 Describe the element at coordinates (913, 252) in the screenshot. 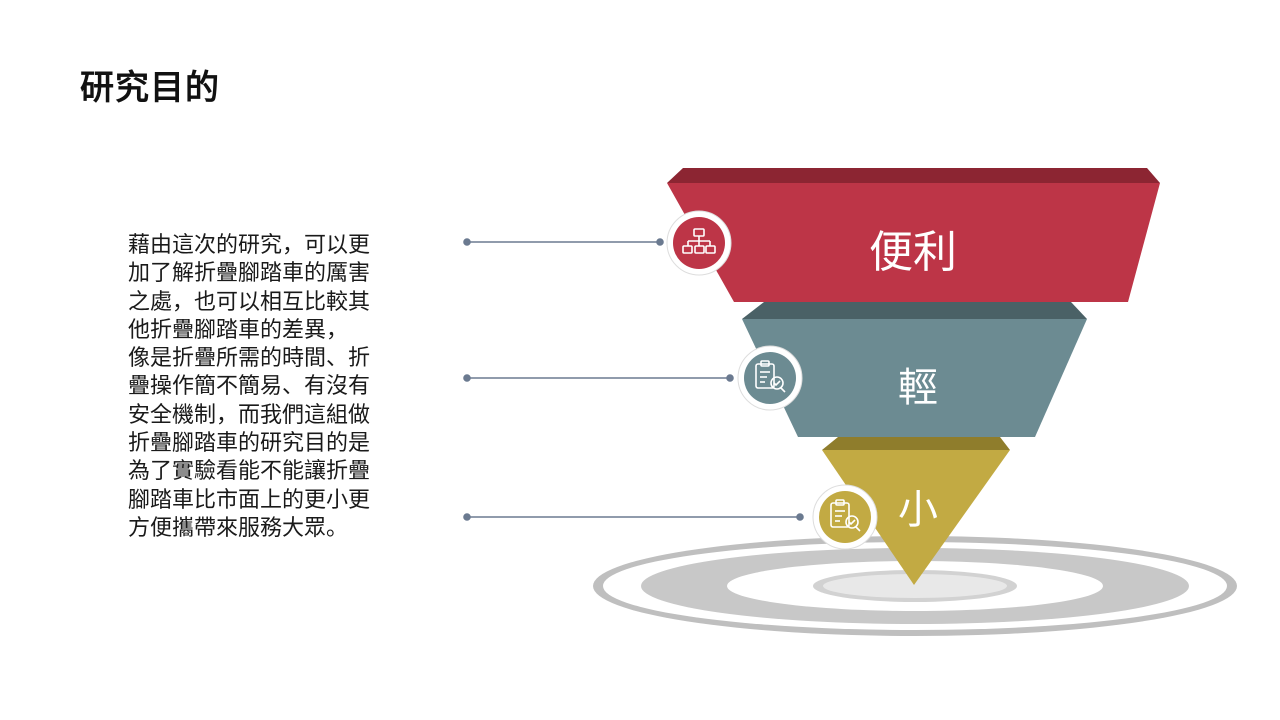

I see `funnel-layer-1-label: 便利` at that location.